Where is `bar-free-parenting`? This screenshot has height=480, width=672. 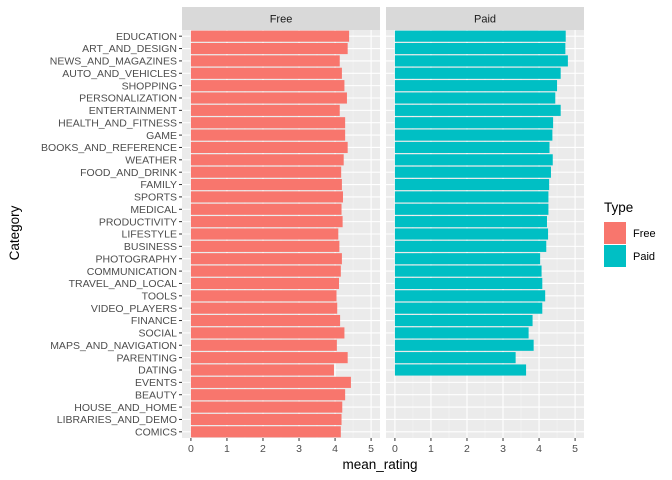 bar-free-parenting is located at coordinates (269, 358).